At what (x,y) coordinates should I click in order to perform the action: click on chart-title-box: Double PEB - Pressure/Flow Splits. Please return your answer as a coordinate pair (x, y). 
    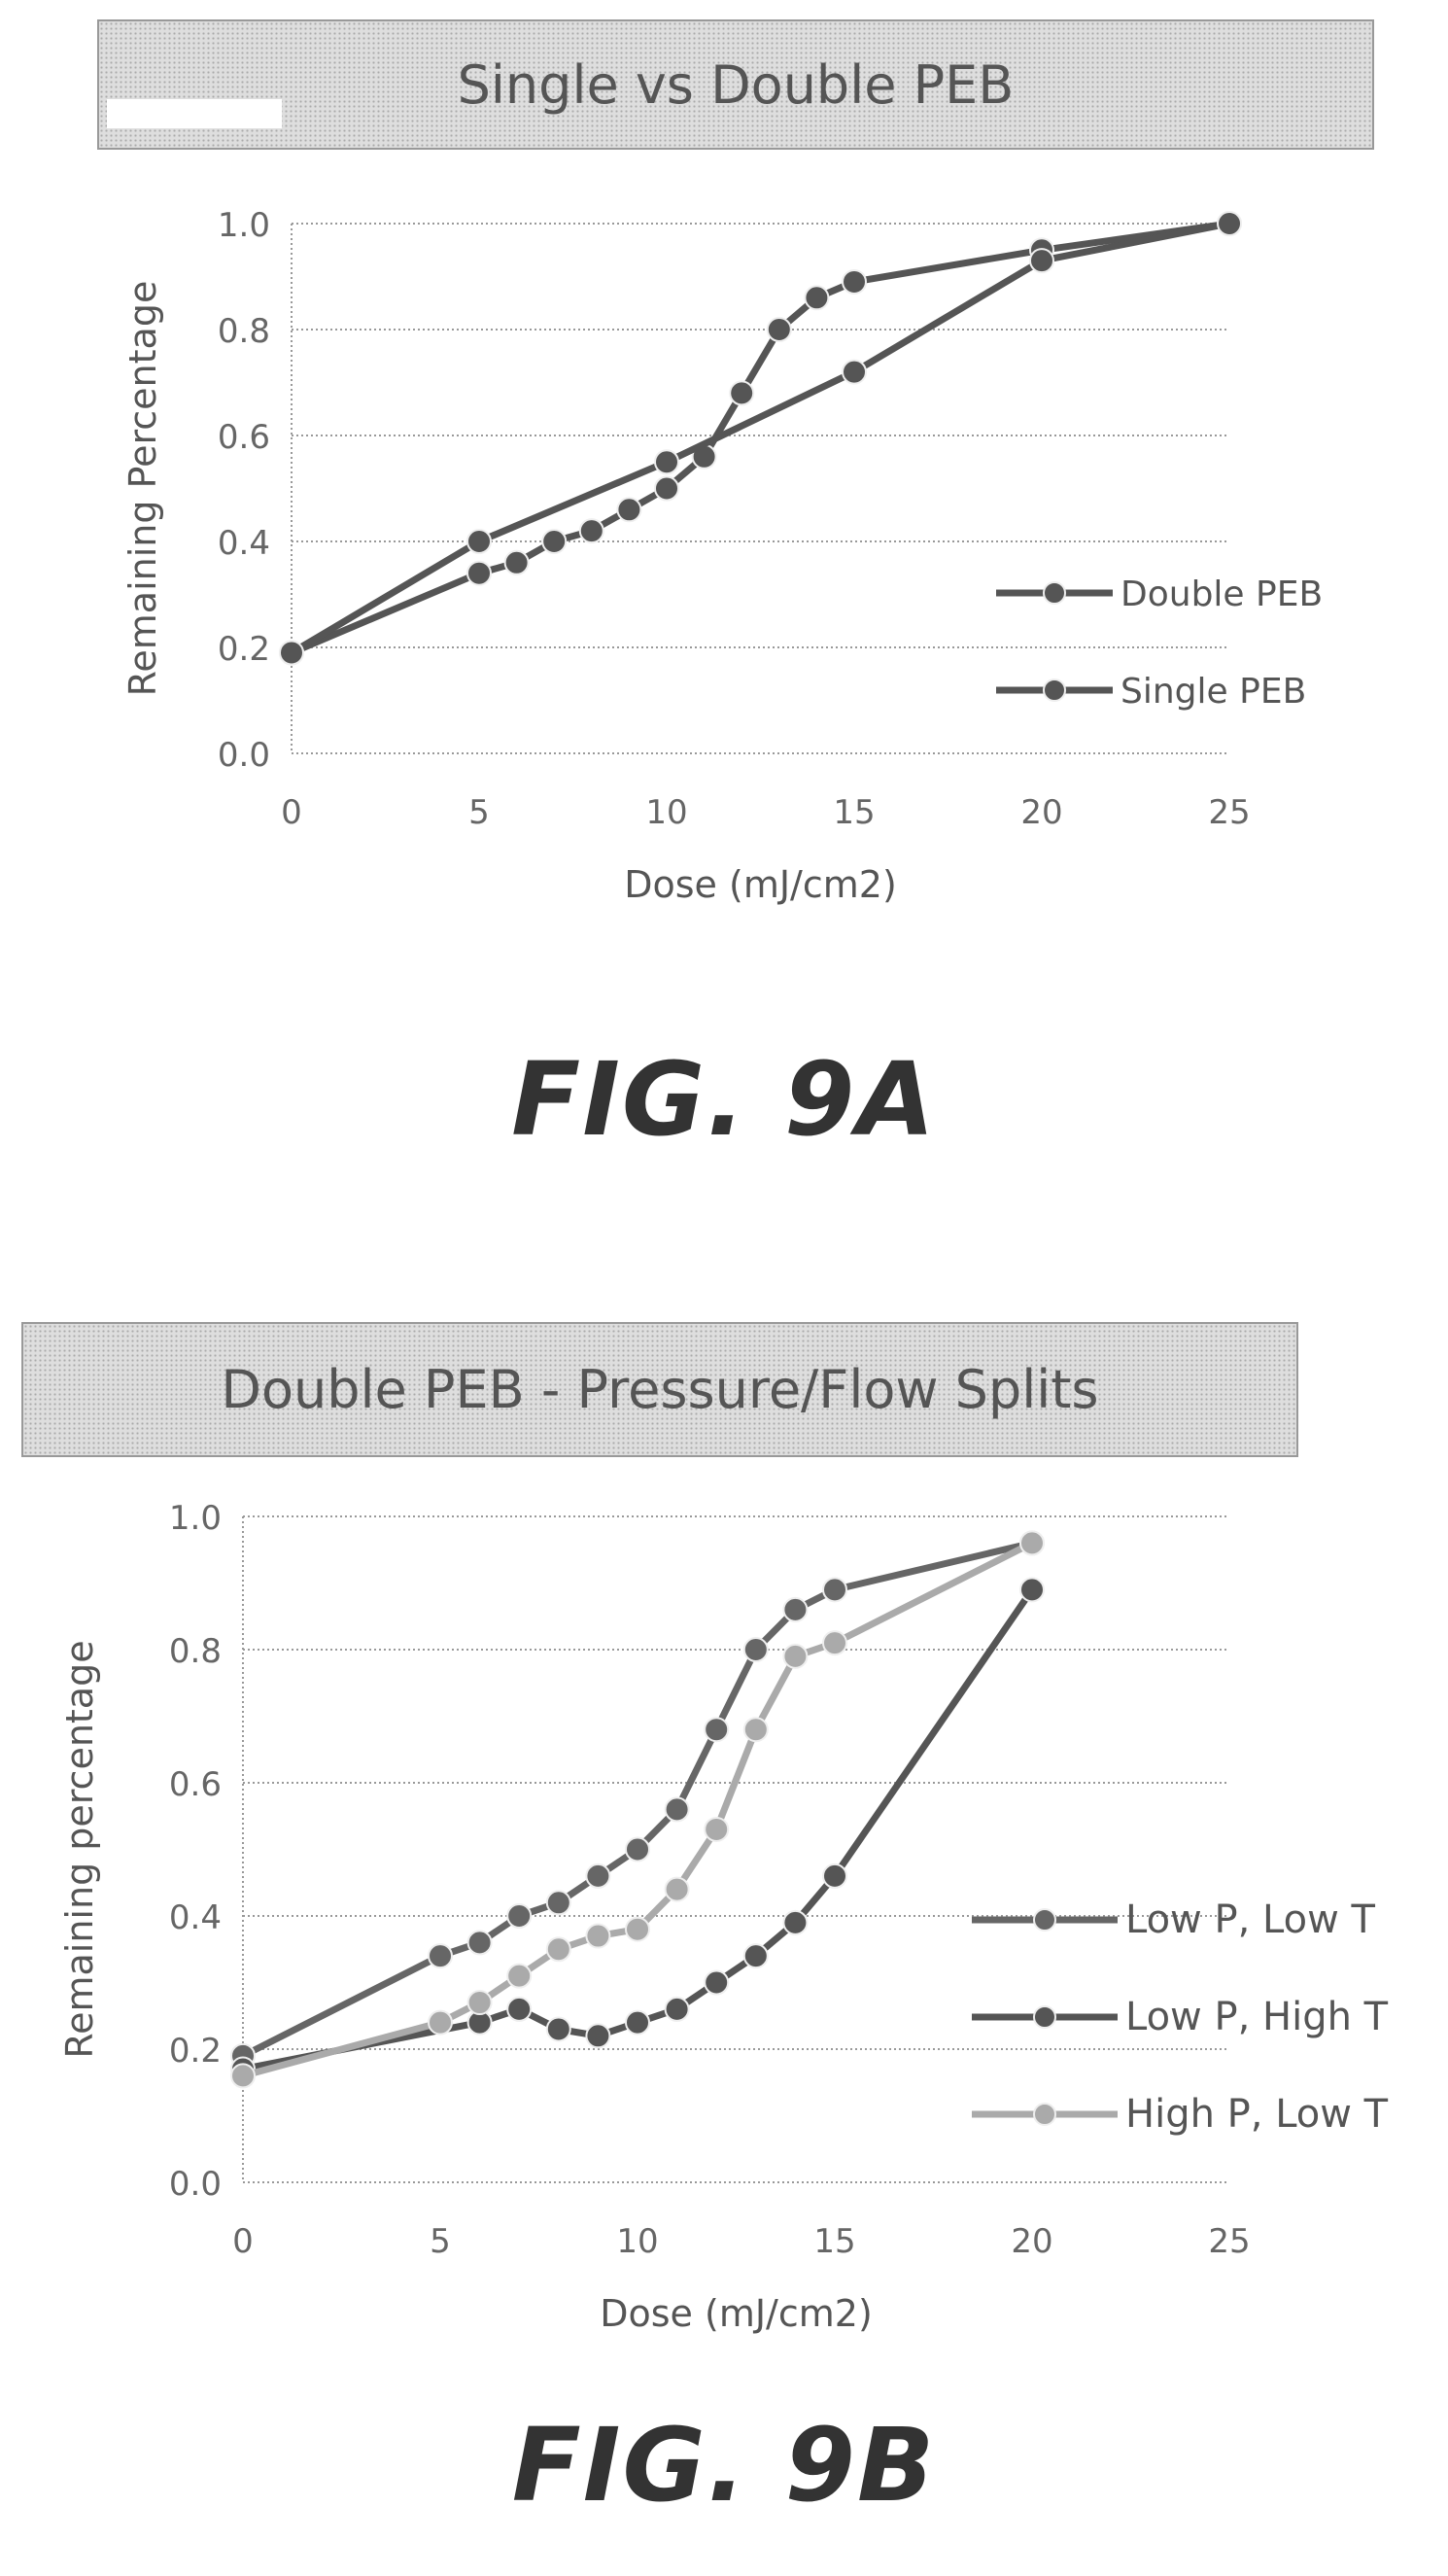
    Looking at the image, I should click on (659, 1389).